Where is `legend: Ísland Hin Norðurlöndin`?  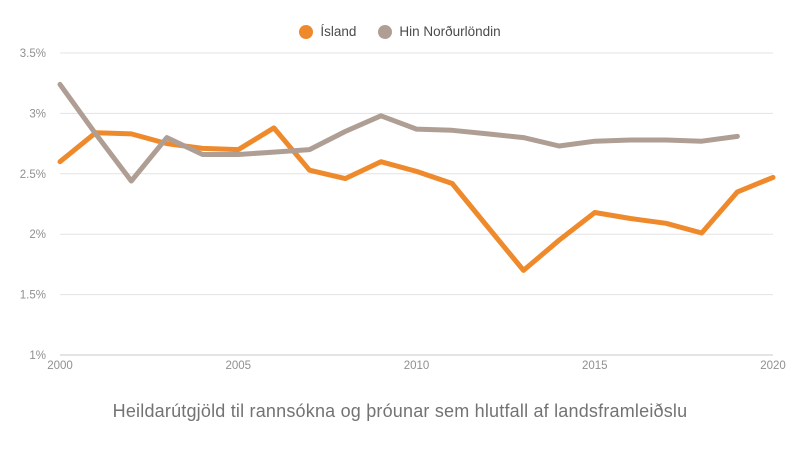
legend: Ísland Hin Norðurlöndin is located at coordinates (400, 31).